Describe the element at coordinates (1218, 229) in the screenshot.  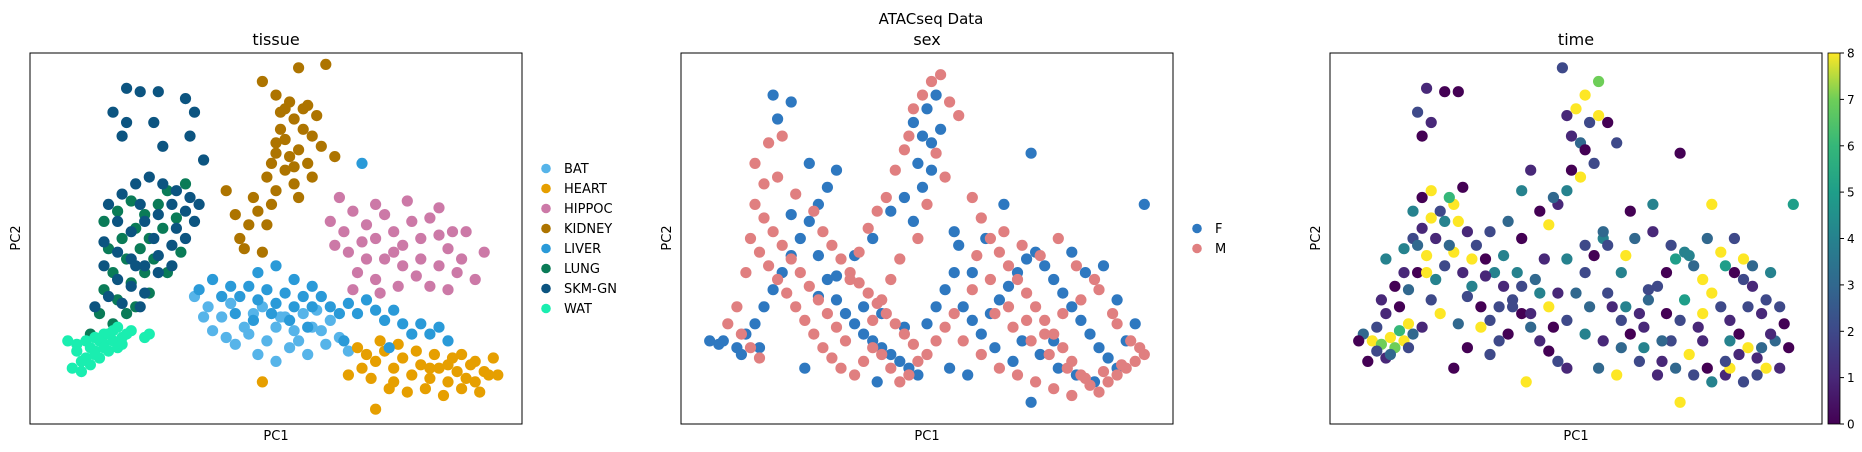
I see `legend-label-f: F` at that location.